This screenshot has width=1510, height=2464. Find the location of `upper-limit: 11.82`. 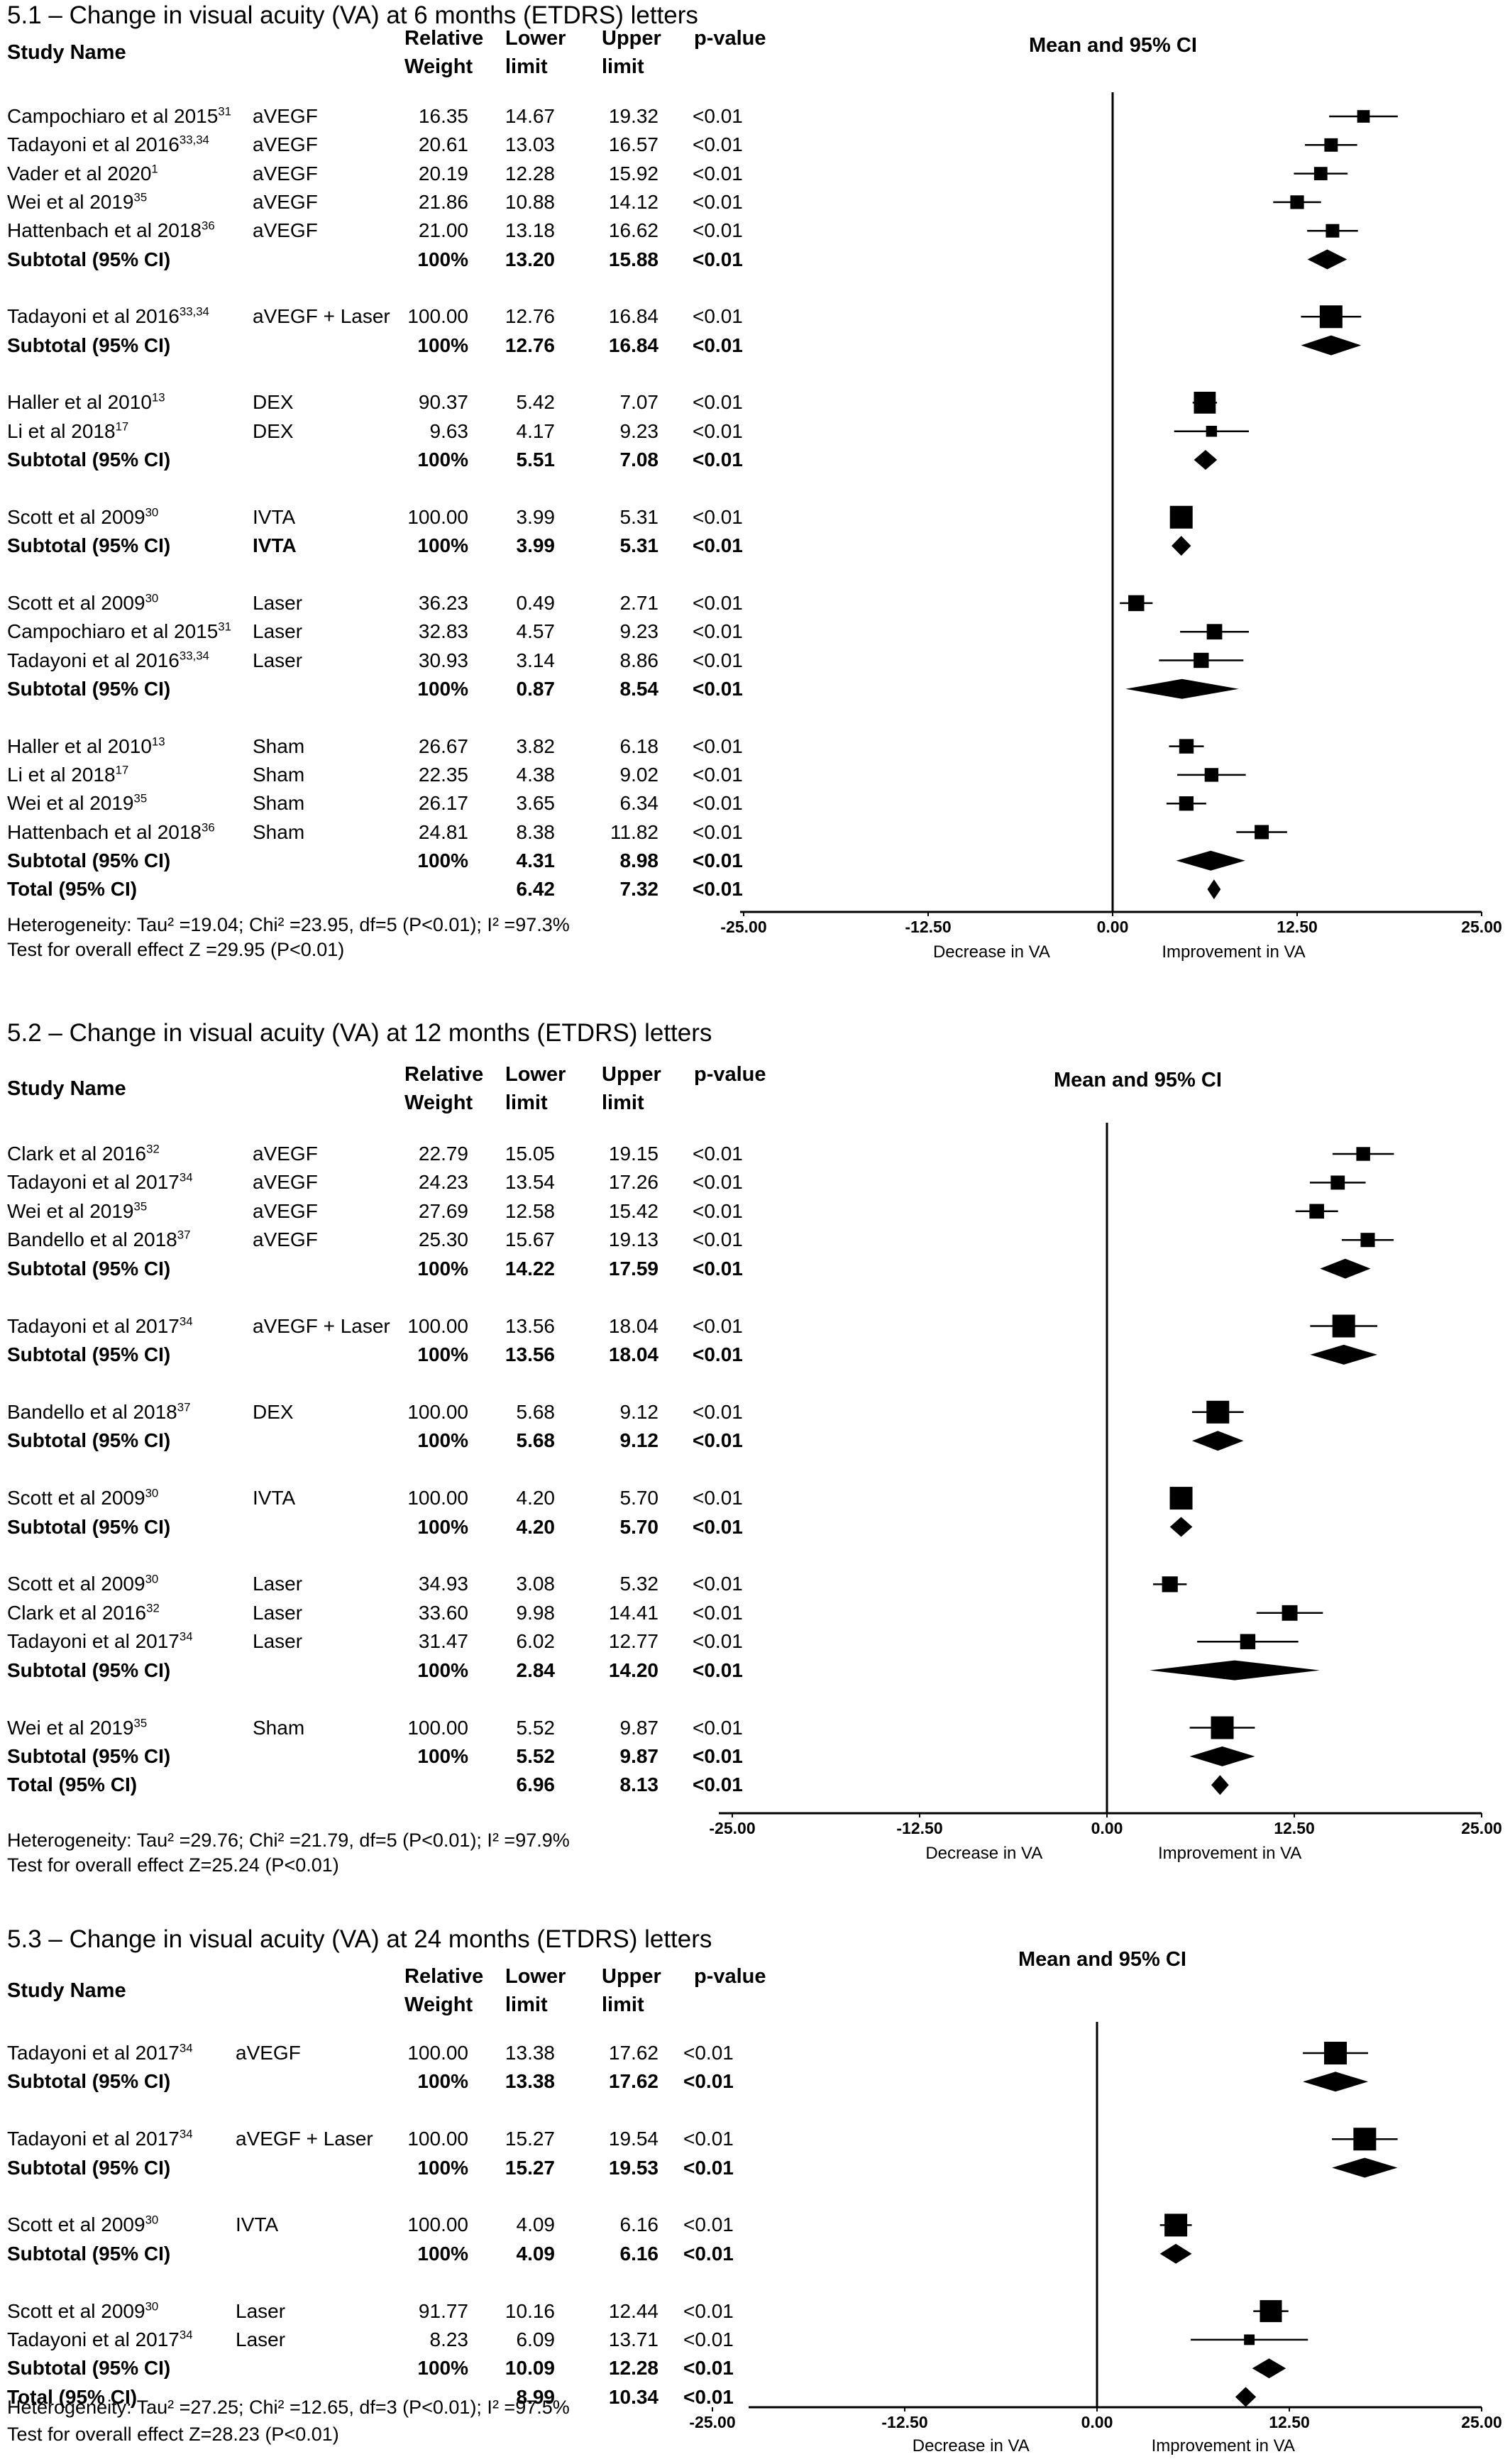

upper-limit: 11.82 is located at coordinates (634, 832).